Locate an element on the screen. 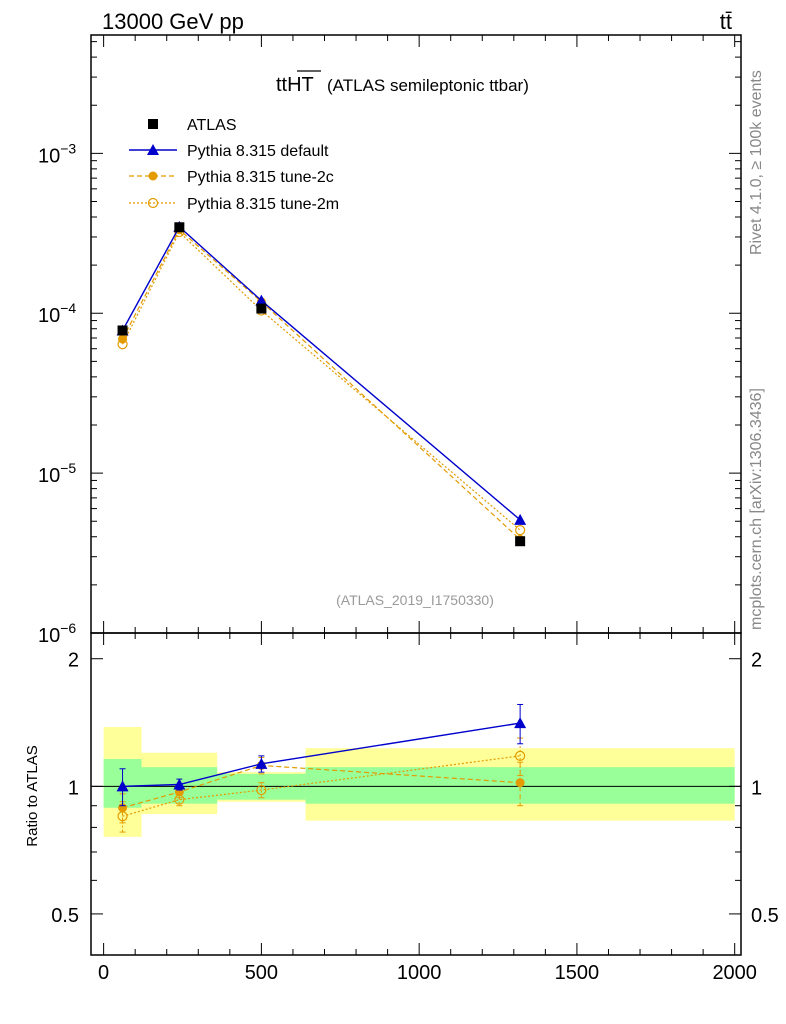  y-tick-label: 10⁻⁵ is located at coordinates (57, 473).